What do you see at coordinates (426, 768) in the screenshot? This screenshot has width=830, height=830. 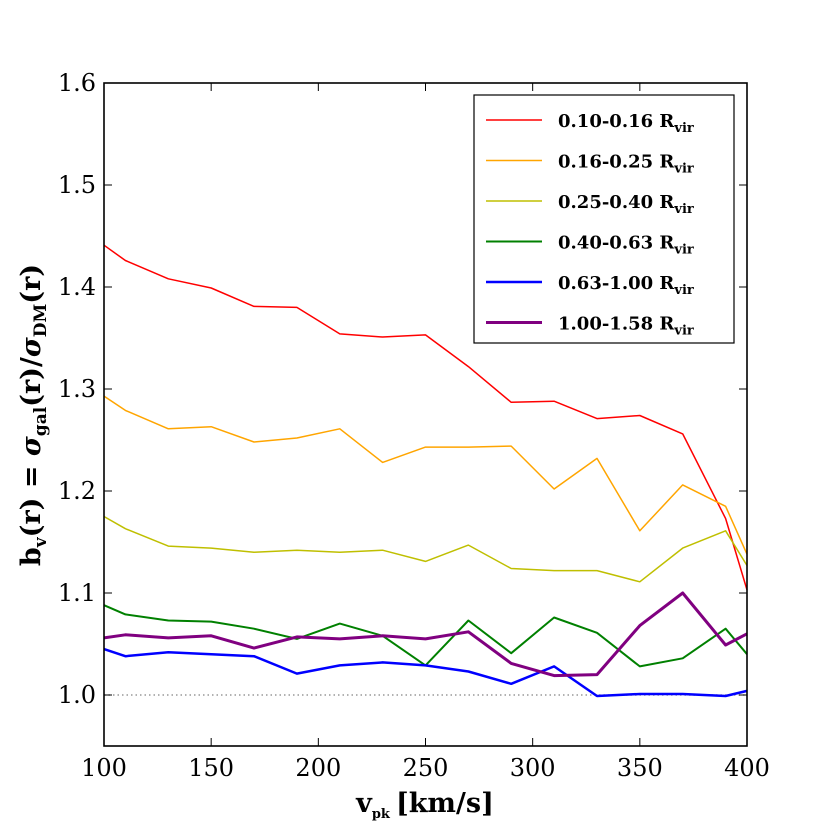 I see `x-tick-label: 250` at bounding box center [426, 768].